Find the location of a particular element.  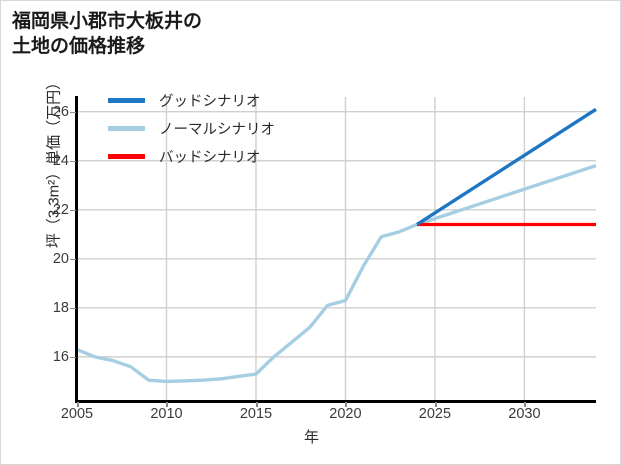

legend-swatch-good-icon is located at coordinates (126, 100).